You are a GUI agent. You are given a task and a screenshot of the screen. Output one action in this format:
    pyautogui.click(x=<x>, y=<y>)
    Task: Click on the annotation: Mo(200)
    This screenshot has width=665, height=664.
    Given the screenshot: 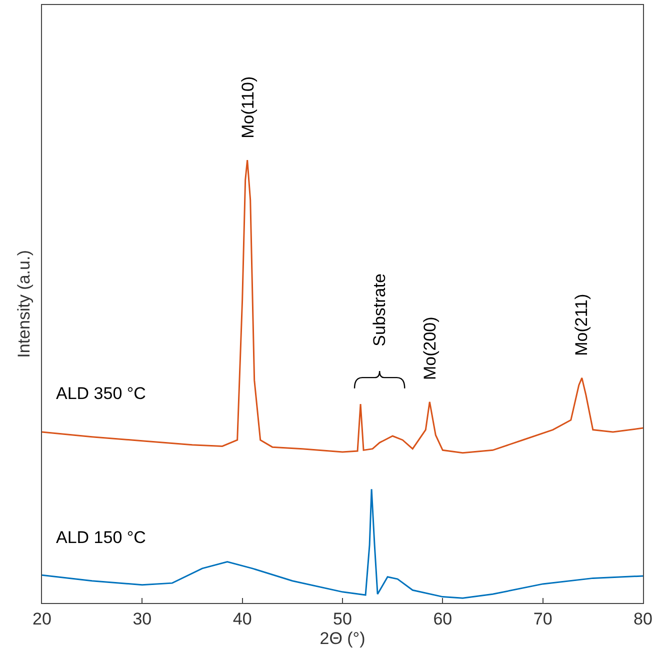 What is the action you would take?
    pyautogui.click(x=430, y=348)
    